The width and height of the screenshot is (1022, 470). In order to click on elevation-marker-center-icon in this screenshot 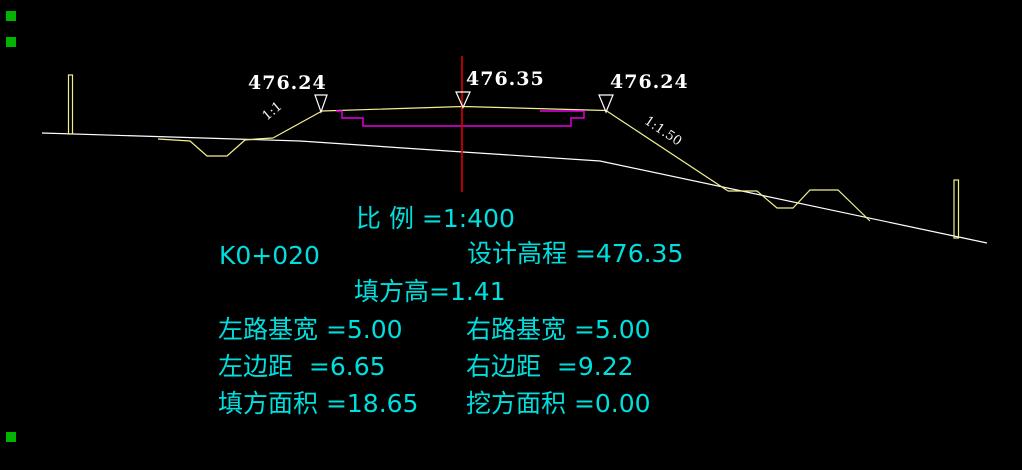, I will do `click(463, 100)`.